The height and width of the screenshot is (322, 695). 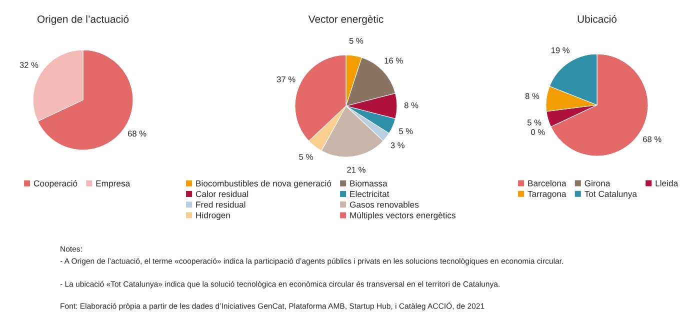 I want to click on data-label: 16 %, so click(x=393, y=61).